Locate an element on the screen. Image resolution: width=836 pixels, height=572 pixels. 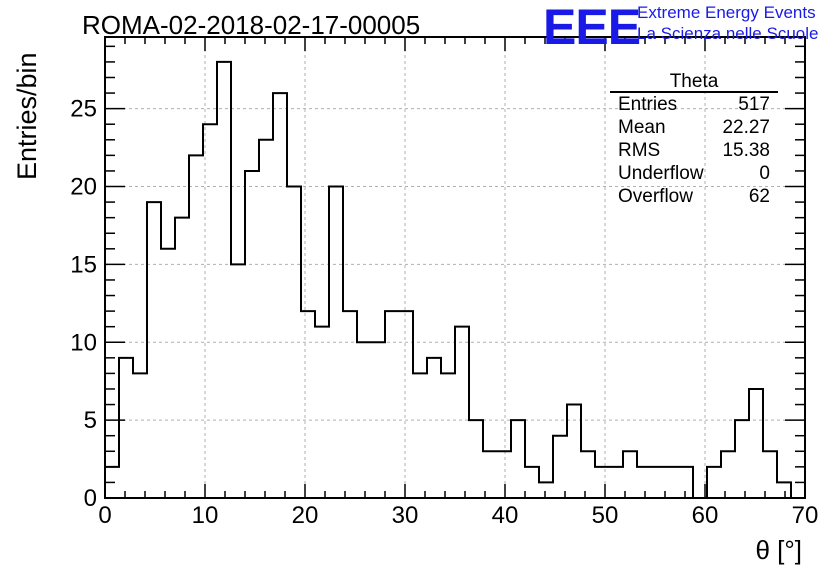
stats-title: Theta is located at coordinates (694, 82).